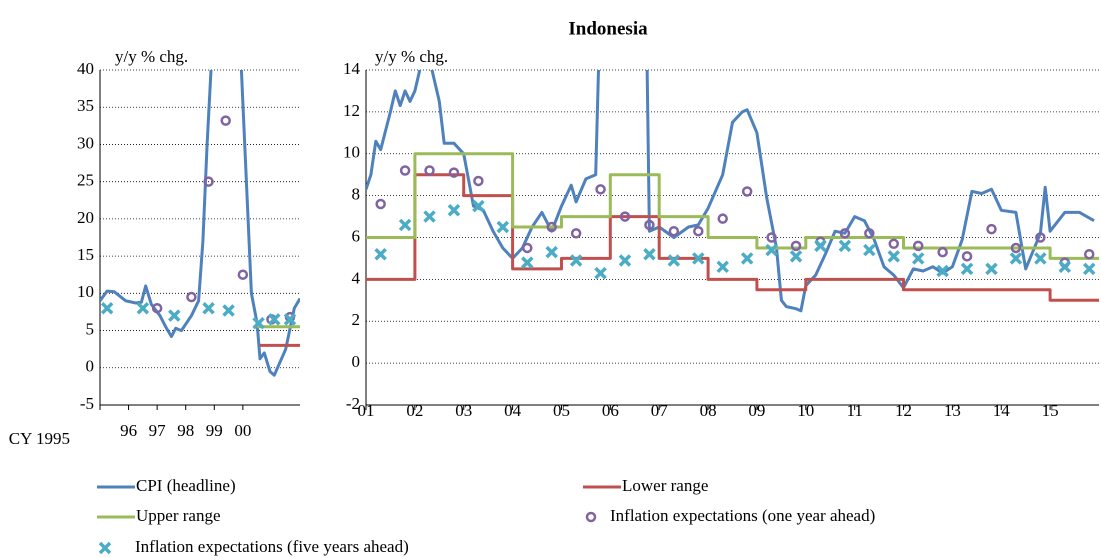 This screenshot has height=558, width=1101. What do you see at coordinates (665, 485) in the screenshot?
I see `legend-label: Lower range` at bounding box center [665, 485].